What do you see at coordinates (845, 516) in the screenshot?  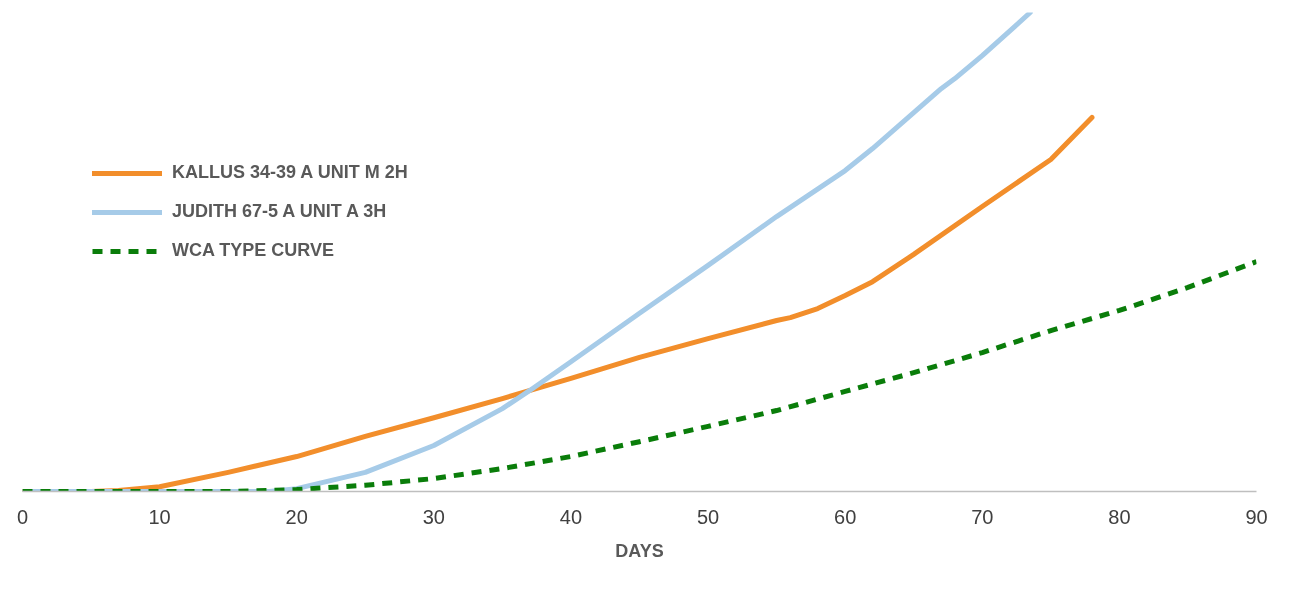 I see `x-tick-label: 60` at bounding box center [845, 516].